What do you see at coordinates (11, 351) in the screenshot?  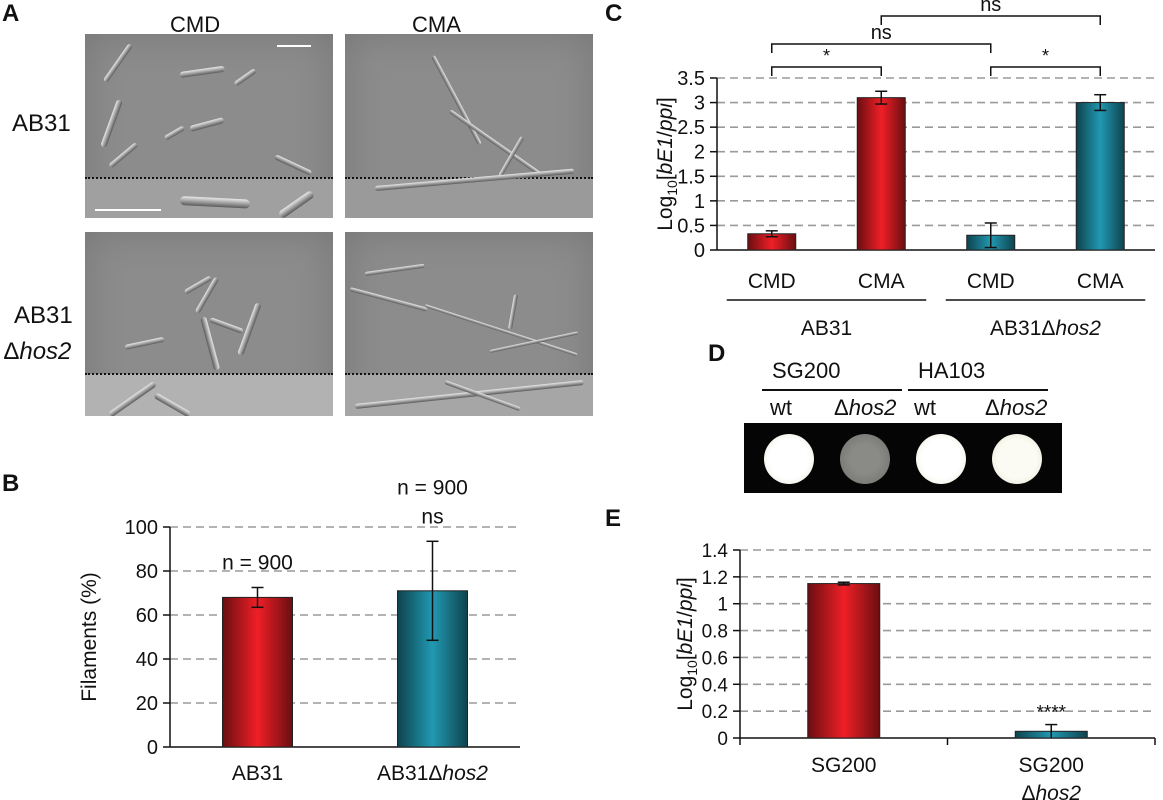 I see `row-label-delta: Δ` at bounding box center [11, 351].